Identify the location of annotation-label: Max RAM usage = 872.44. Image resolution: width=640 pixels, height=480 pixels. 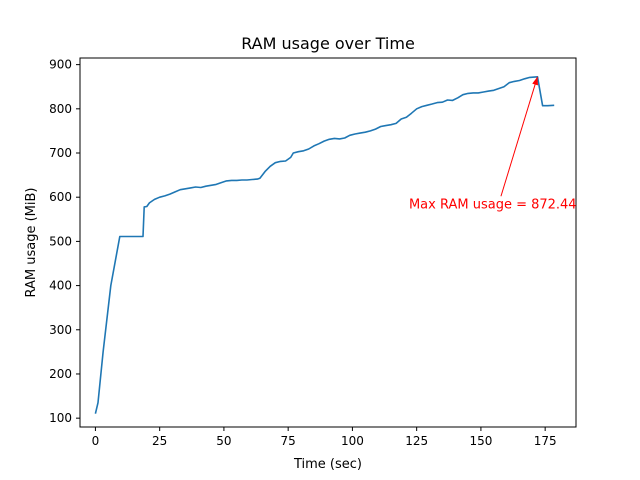
(493, 204).